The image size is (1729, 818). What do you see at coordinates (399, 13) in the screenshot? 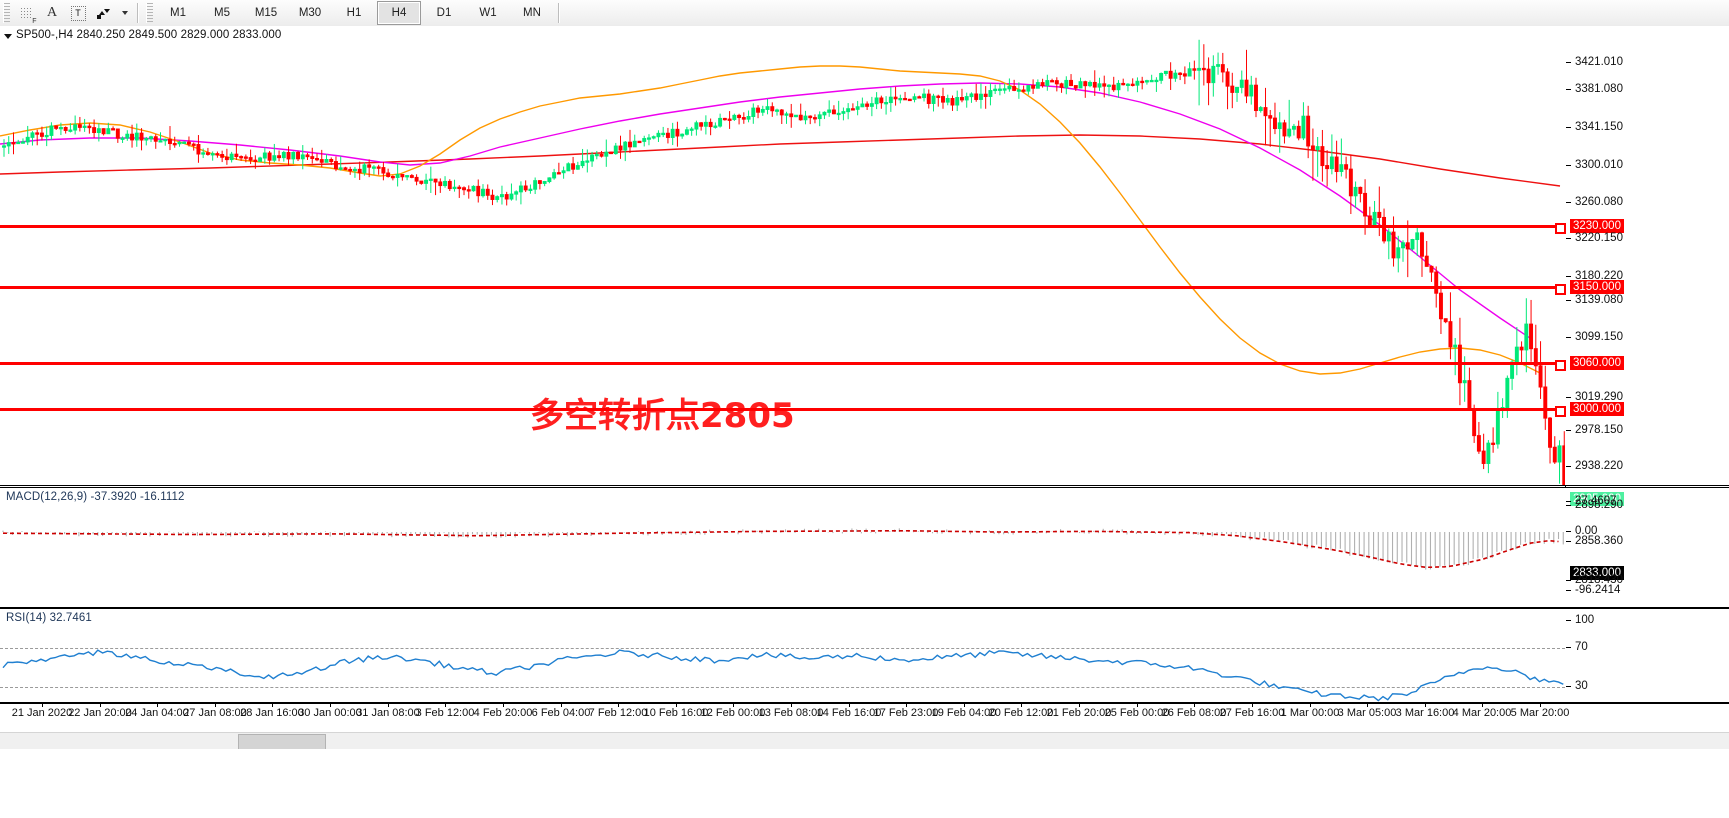
I see `timeframe-h4: H4` at bounding box center [399, 13].